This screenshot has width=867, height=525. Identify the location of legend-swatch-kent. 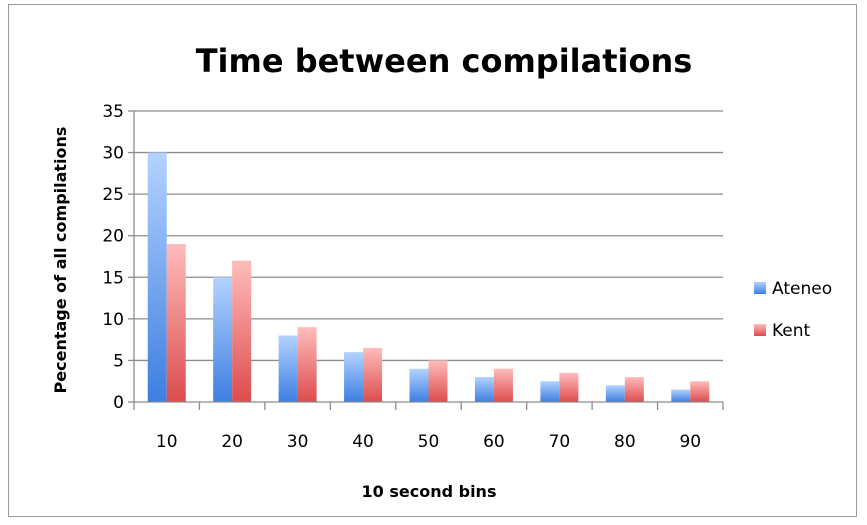
(760, 330).